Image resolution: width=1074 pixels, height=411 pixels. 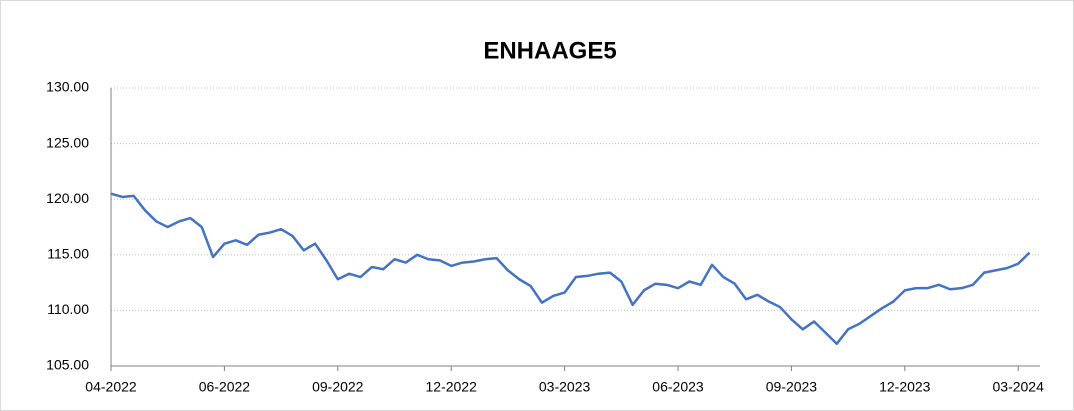 I want to click on x-tick-label: 09-2023, so click(x=792, y=387).